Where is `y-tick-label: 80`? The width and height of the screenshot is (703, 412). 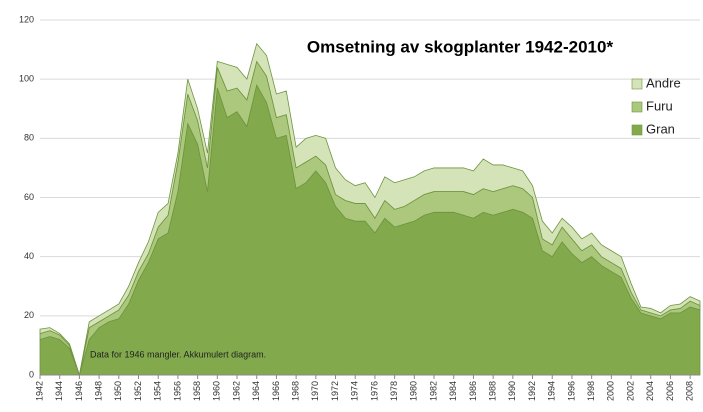 y-tick-label: 80 is located at coordinates (29, 138).